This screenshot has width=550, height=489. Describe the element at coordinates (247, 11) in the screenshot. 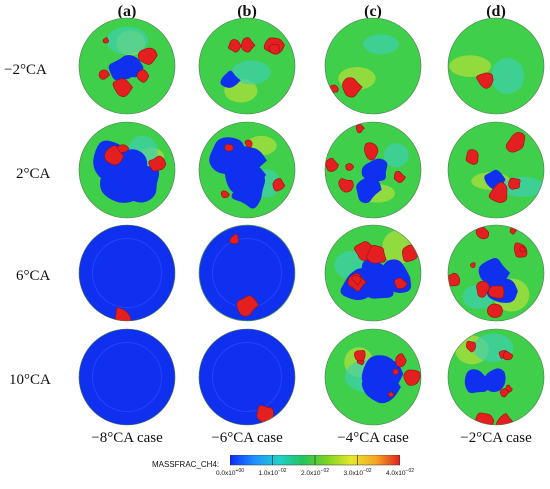

I see `column-label-b: (b)` at that location.